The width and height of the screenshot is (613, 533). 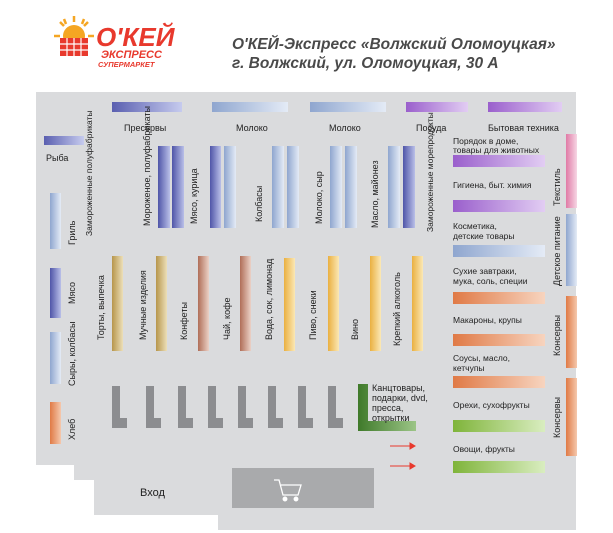 I want to click on label-r-sauces-line2: кетчупы, so click(x=469, y=368).